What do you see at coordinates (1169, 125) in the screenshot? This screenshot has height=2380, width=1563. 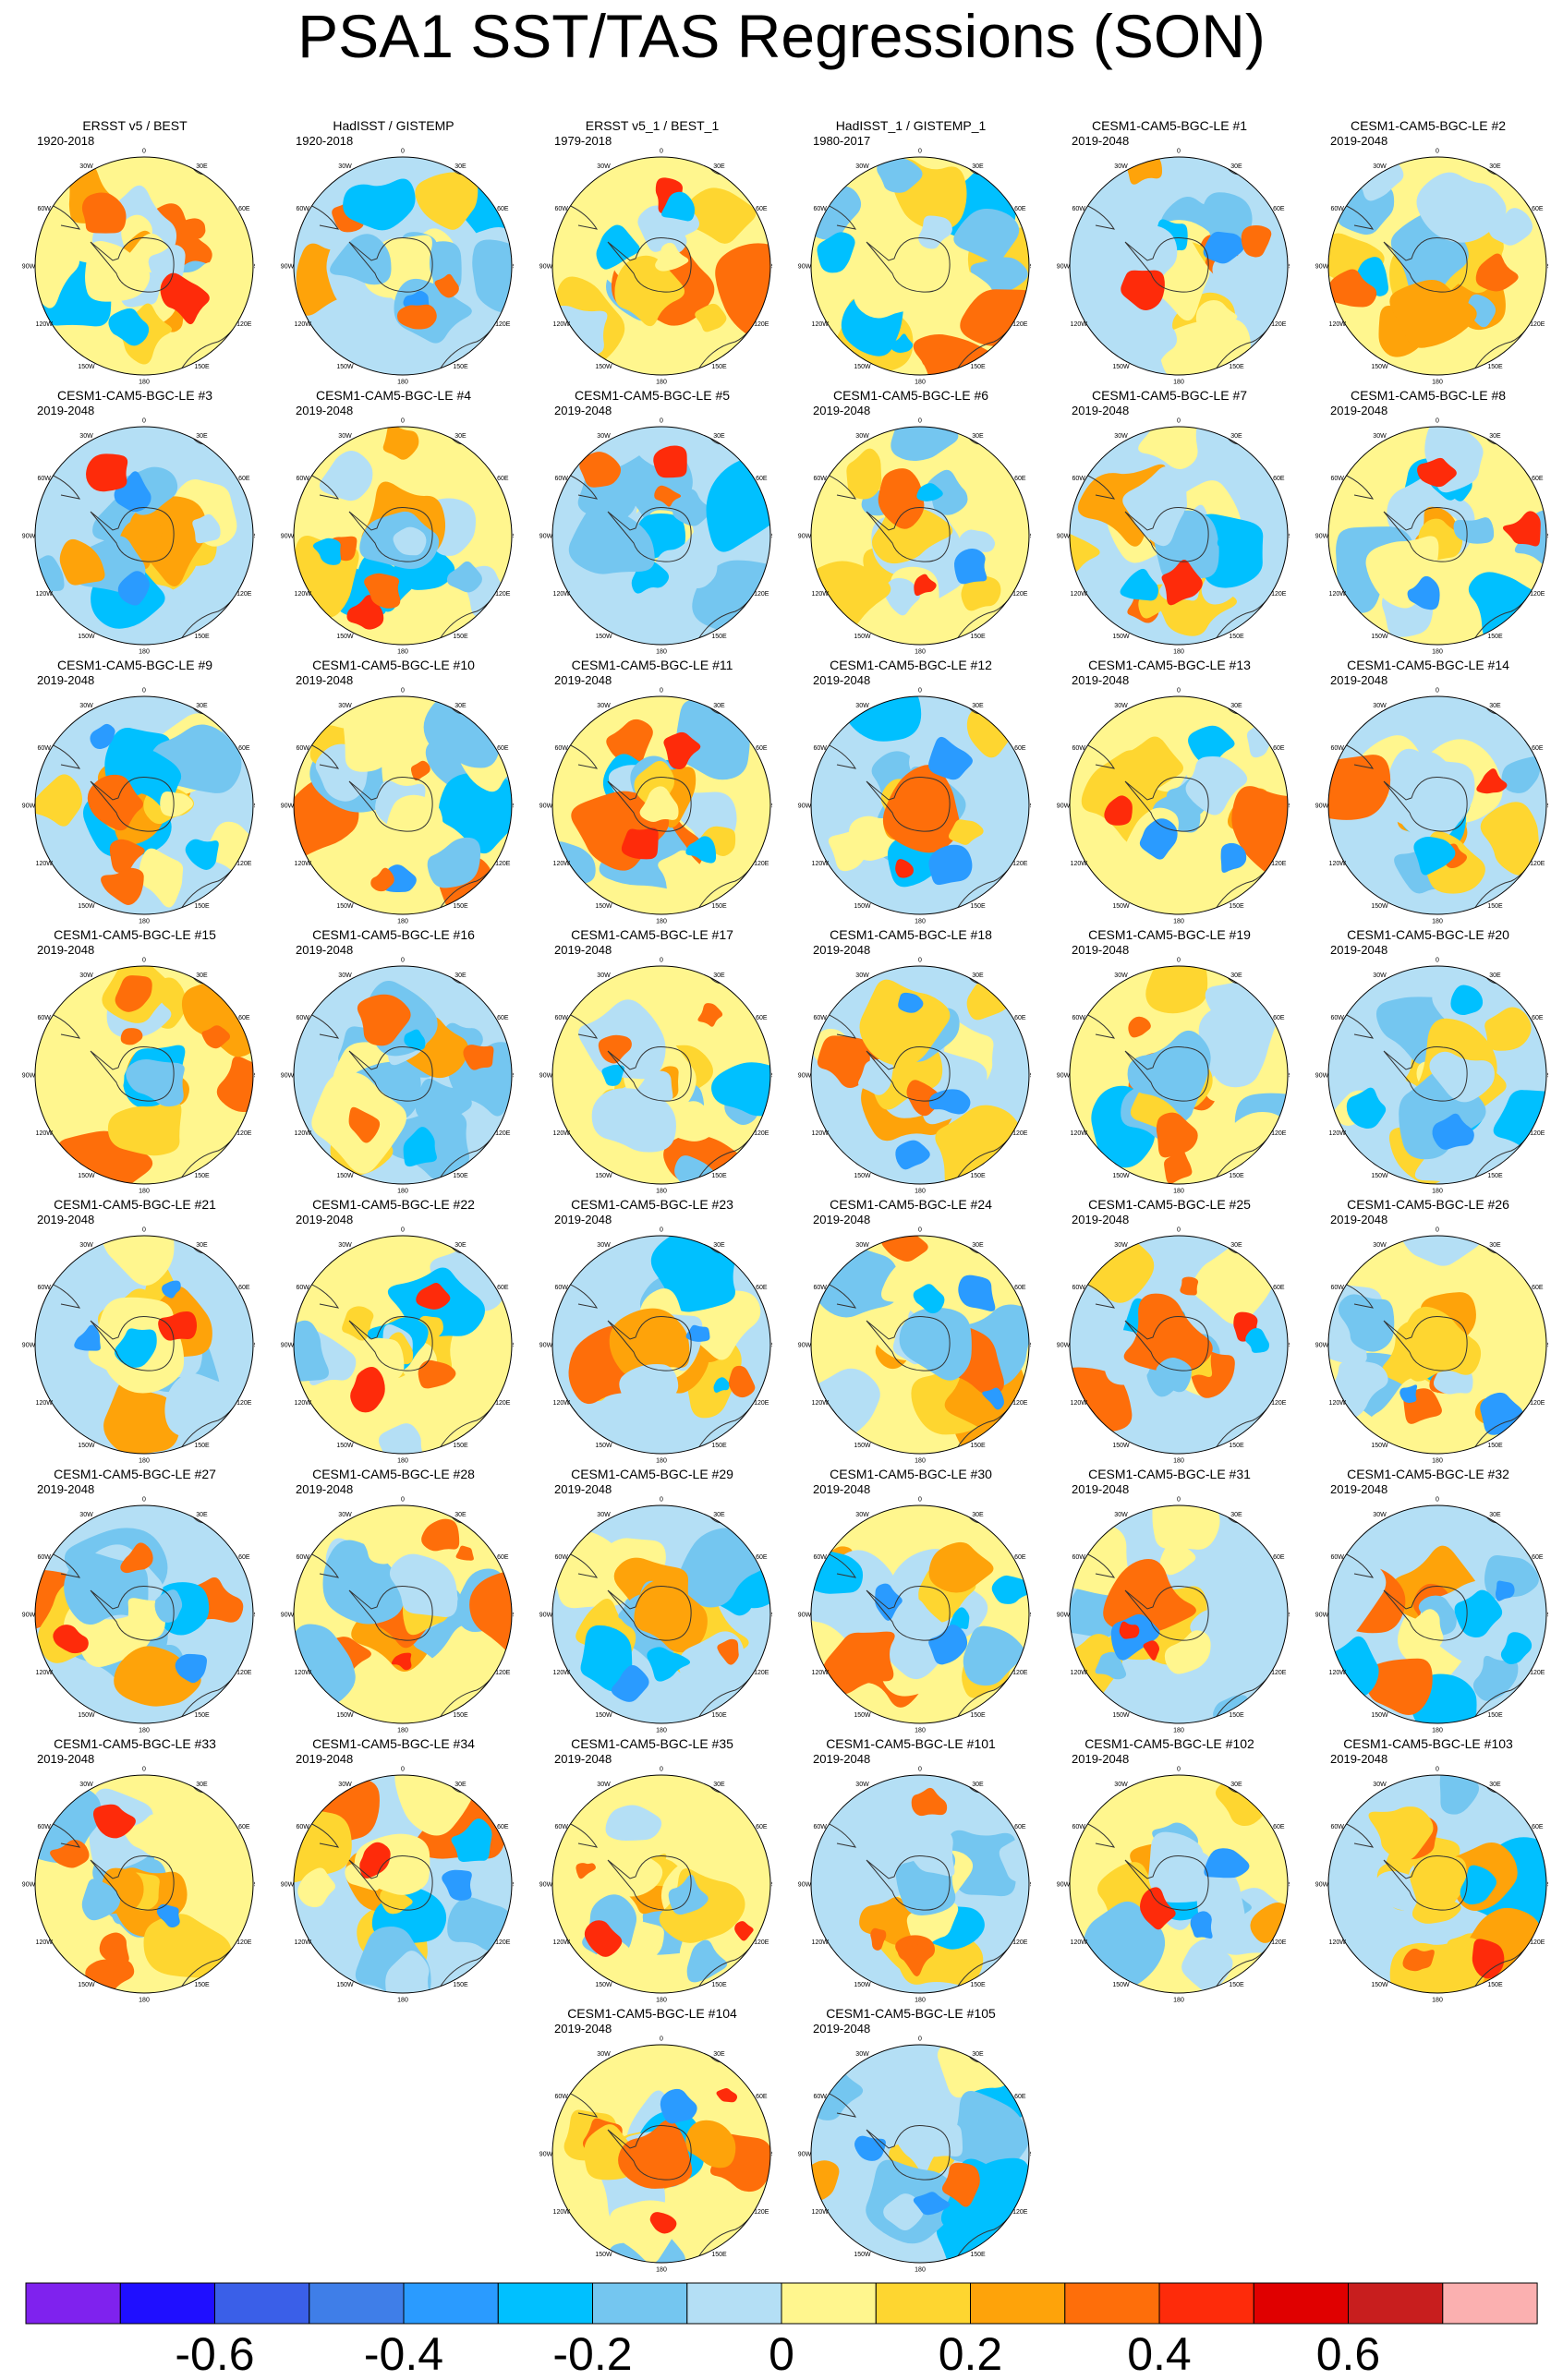 I see `panel-title: CESM1-CAM5-BGC-LE #1` at bounding box center [1169, 125].